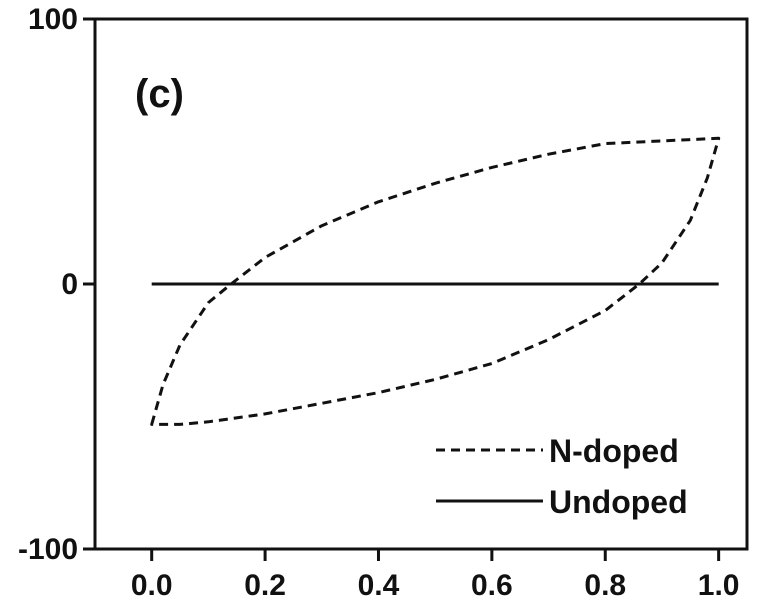  Describe the element at coordinates (719, 585) in the screenshot. I see `x-tick-label: 1.0` at that location.